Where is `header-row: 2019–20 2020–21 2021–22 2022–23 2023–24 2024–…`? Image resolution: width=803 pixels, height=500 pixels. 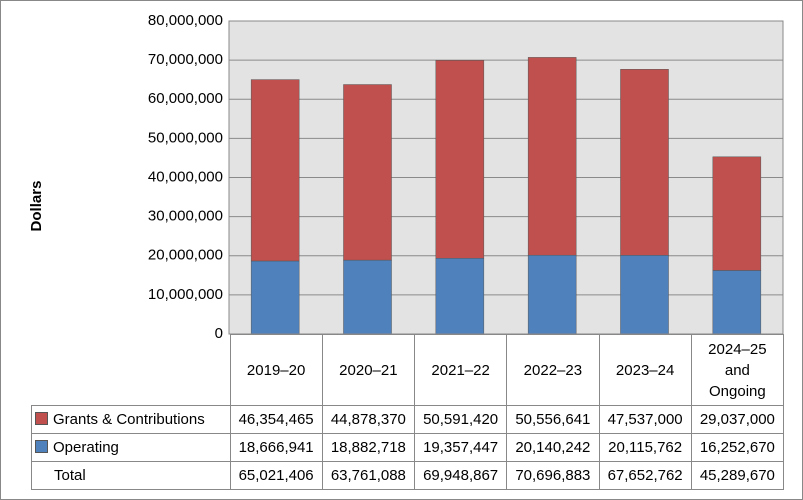 header-row: 2019–20 2020–21 2021–22 2022–23 2023–24 2024–… is located at coordinates (408, 370).